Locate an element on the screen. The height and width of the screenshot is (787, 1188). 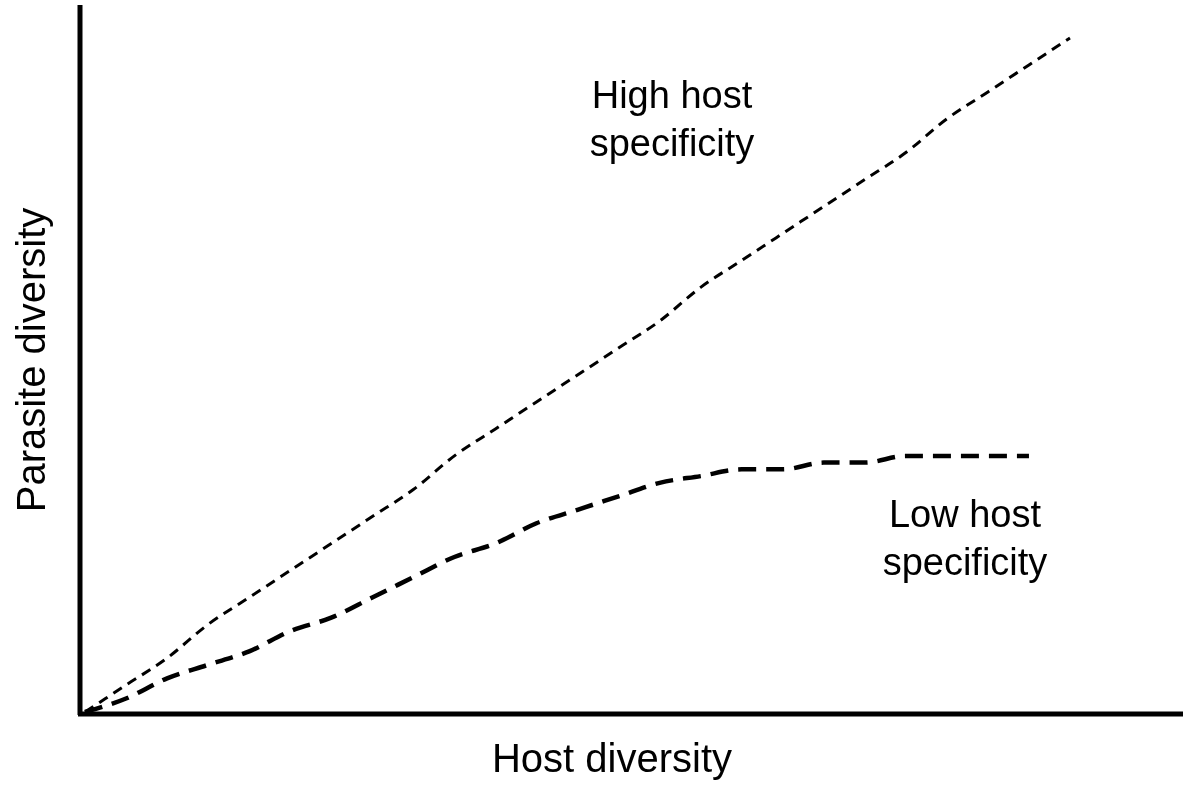
y-axis-title: Parasite diversity is located at coordinates (31, 360).